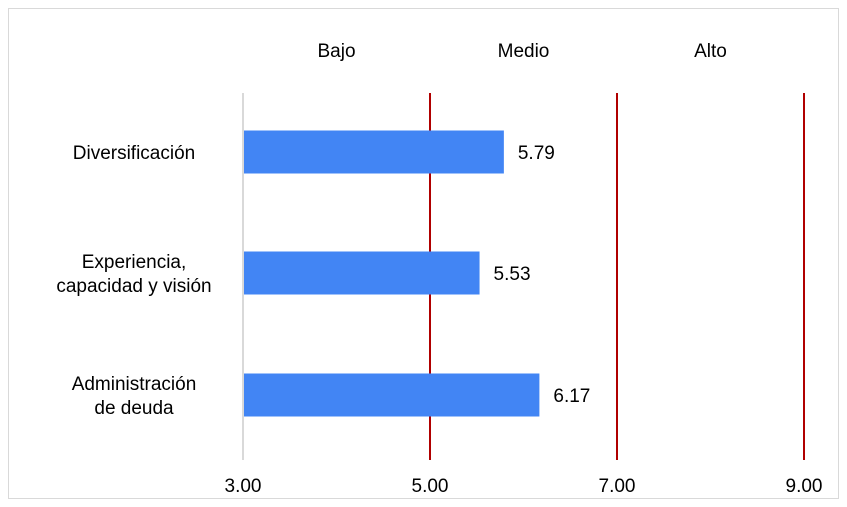 The width and height of the screenshot is (847, 507). What do you see at coordinates (804, 486) in the screenshot?
I see `x-tick-label-3: 9.00` at bounding box center [804, 486].